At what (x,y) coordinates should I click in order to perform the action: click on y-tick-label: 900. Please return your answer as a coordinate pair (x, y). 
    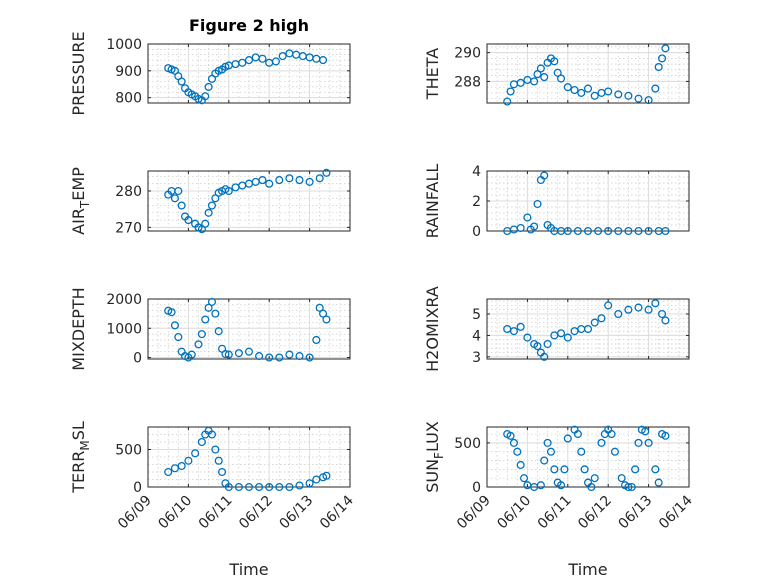
    Looking at the image, I should click on (128, 72).